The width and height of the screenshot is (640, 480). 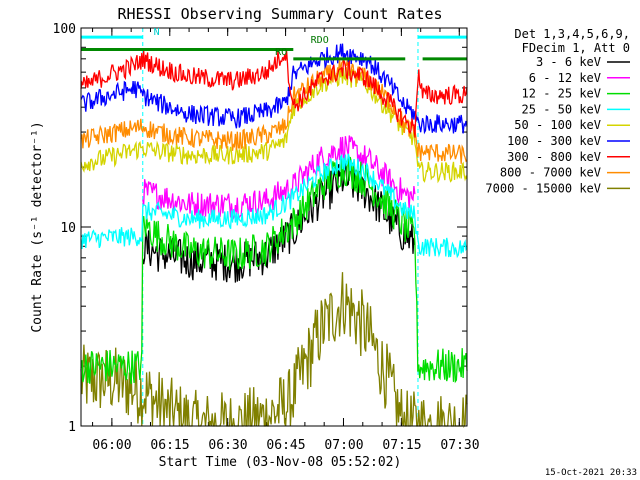 What do you see at coordinates (591, 473) in the screenshot?
I see `footer-timestamp: 15-Oct-2021 20:33` at bounding box center [591, 473].